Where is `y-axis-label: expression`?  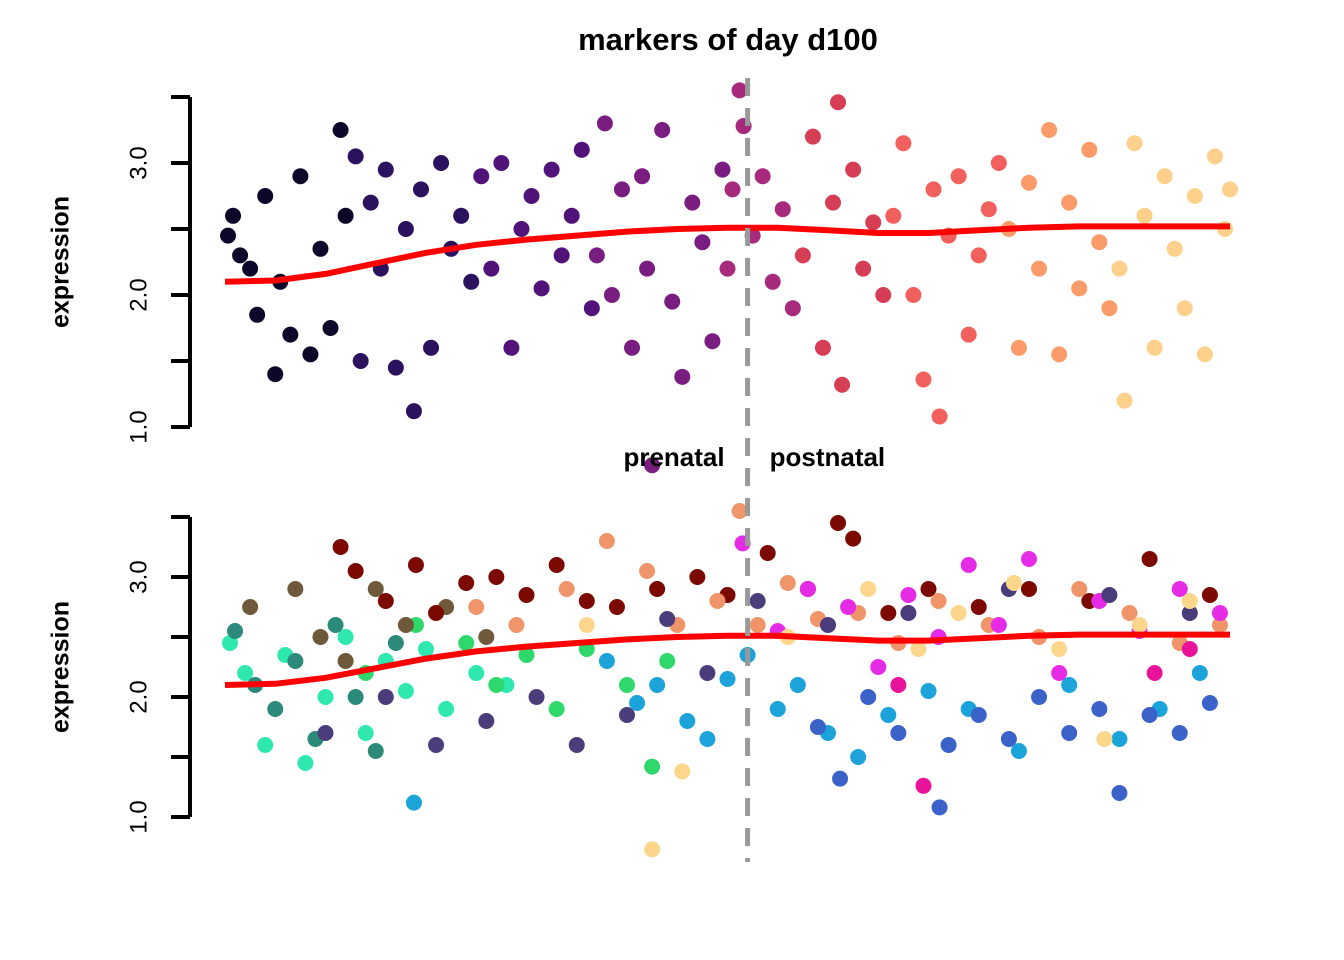
y-axis-label: expression is located at coordinates (61, 667).